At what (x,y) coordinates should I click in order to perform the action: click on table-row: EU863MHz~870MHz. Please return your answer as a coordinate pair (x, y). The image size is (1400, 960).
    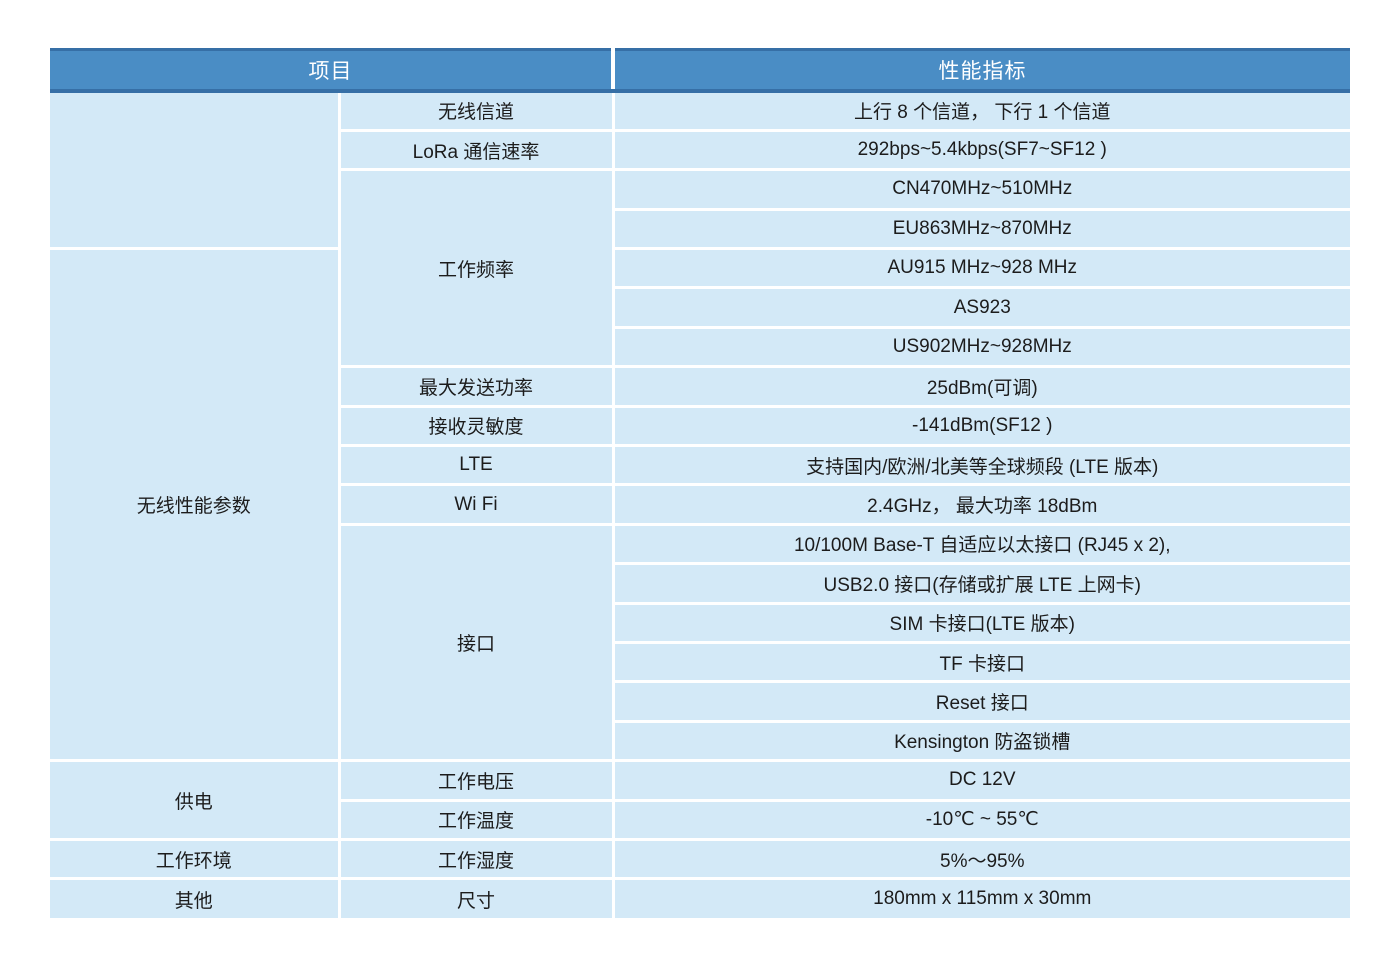
    Looking at the image, I should click on (700, 229).